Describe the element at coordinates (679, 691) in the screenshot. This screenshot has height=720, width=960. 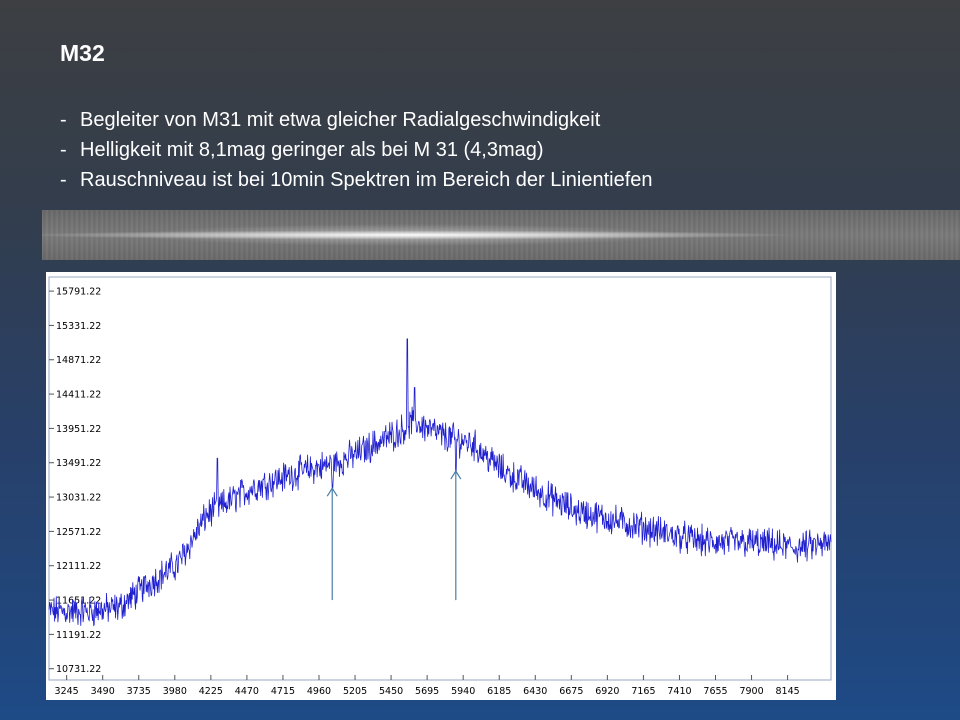
I see `x-tick-label: 7410` at that location.